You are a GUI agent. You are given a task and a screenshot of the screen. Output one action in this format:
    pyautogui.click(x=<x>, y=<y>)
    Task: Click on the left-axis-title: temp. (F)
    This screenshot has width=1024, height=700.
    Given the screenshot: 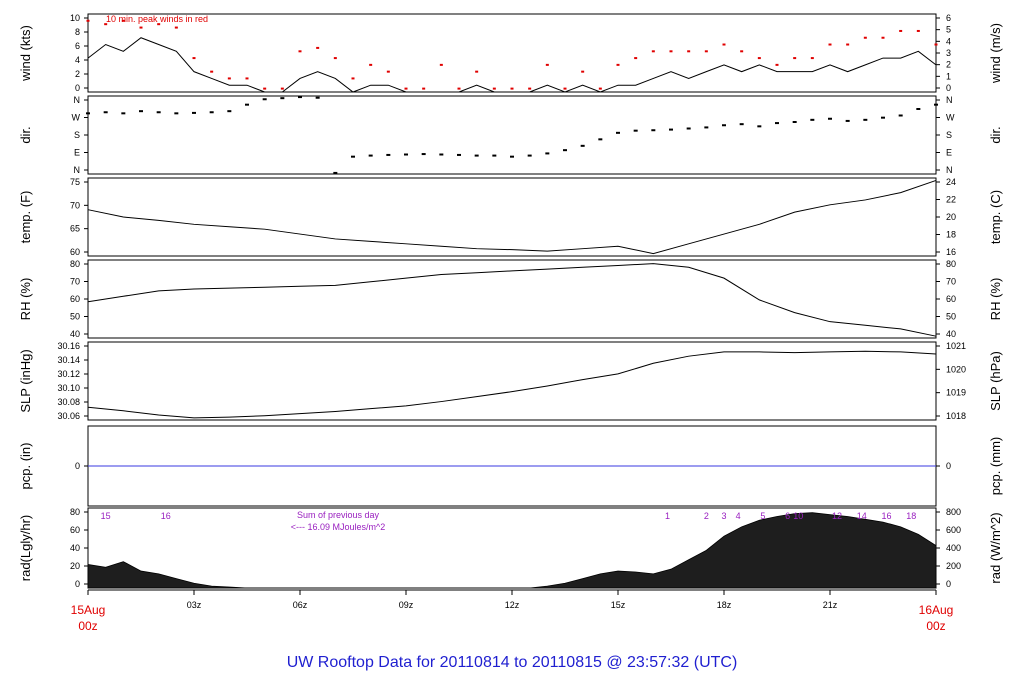 What is the action you would take?
    pyautogui.click(x=25, y=217)
    